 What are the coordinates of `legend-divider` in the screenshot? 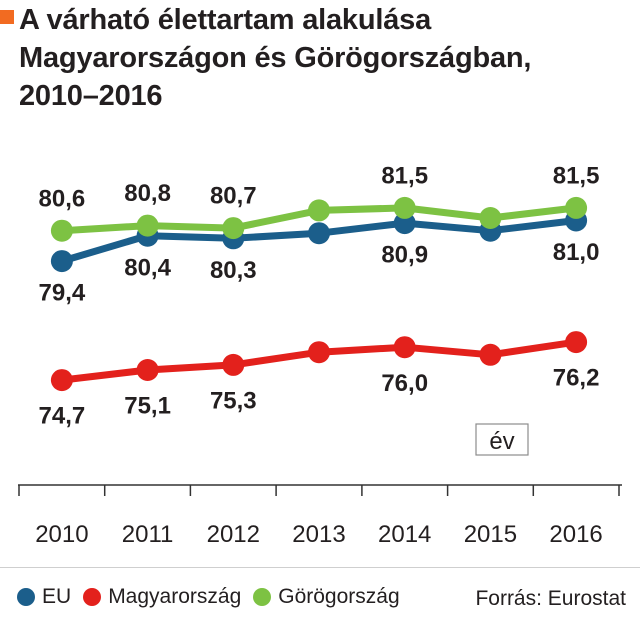 It's located at (320, 567).